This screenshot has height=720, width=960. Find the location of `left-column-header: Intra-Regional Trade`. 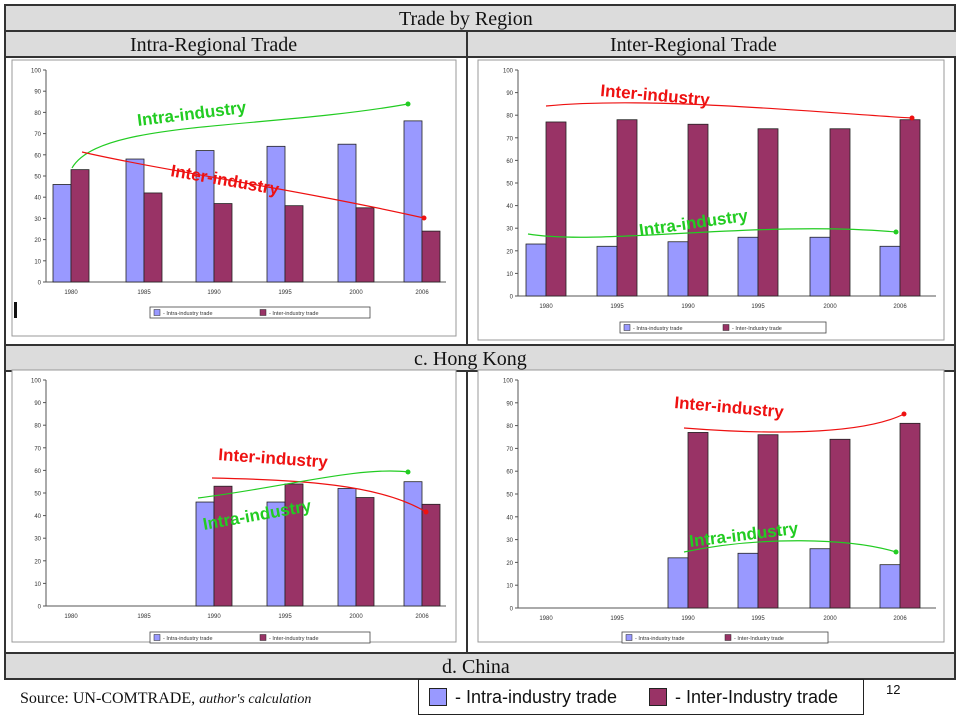

left-column-header: Intra-Regional Trade is located at coordinates (236, 45).